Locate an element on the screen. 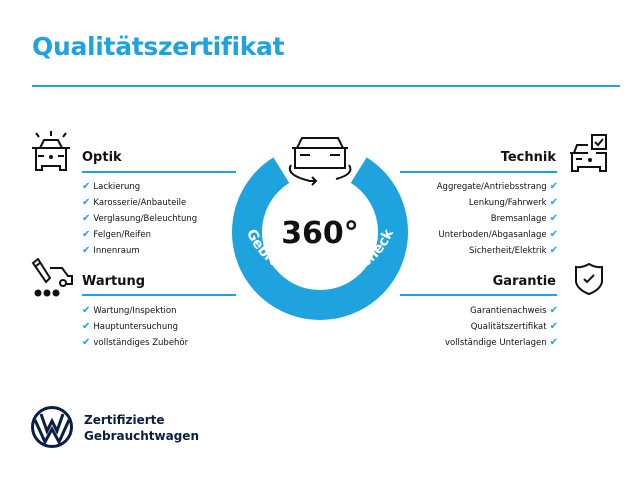  list-item: Qualitätszertifikat ✔ is located at coordinates (514, 326).